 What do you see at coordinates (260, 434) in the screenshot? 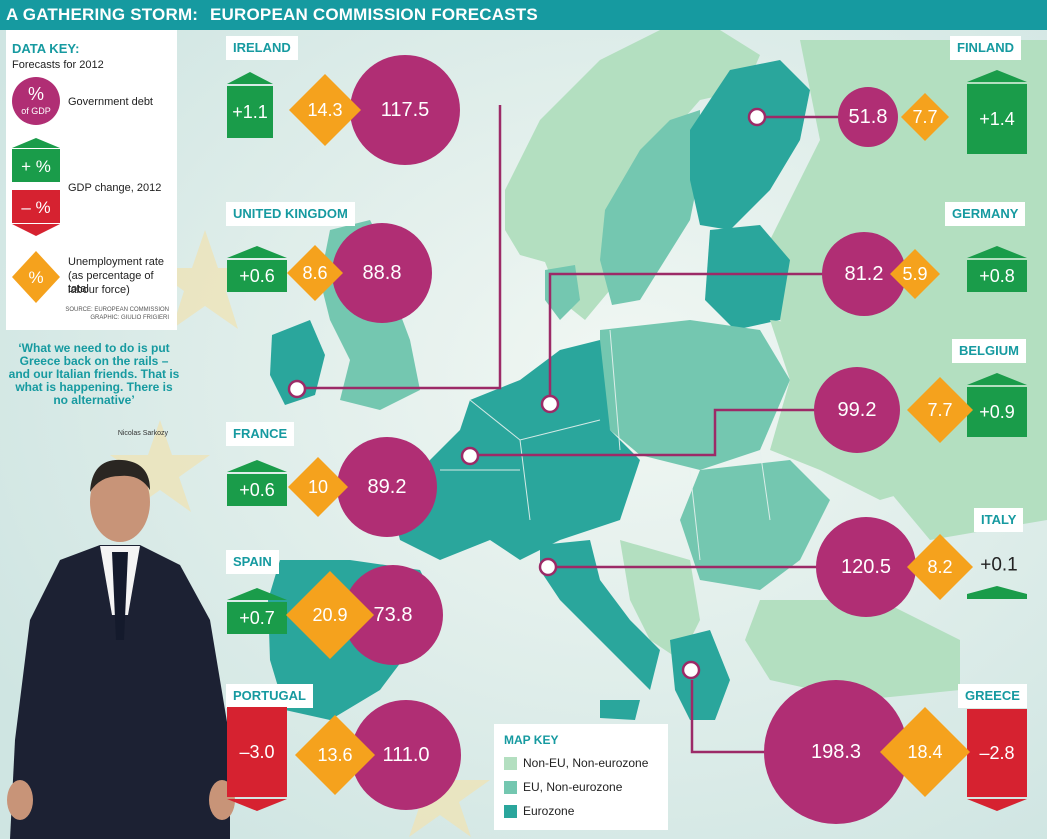
I see `label-france: FRANCE` at bounding box center [260, 434].